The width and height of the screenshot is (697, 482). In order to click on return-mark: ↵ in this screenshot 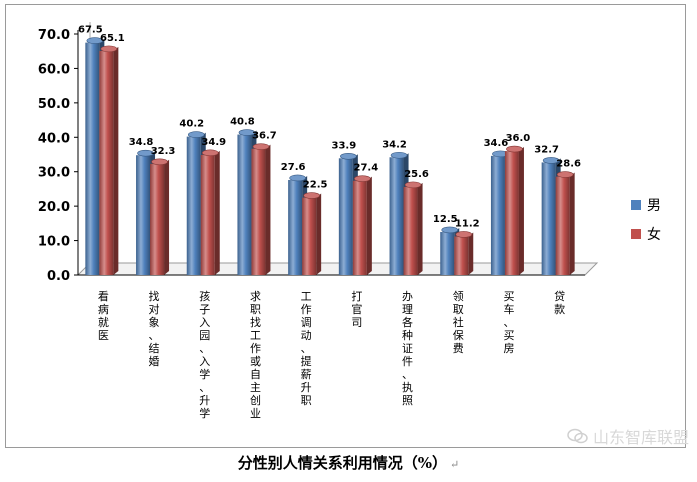, I will do `click(455, 464)`.